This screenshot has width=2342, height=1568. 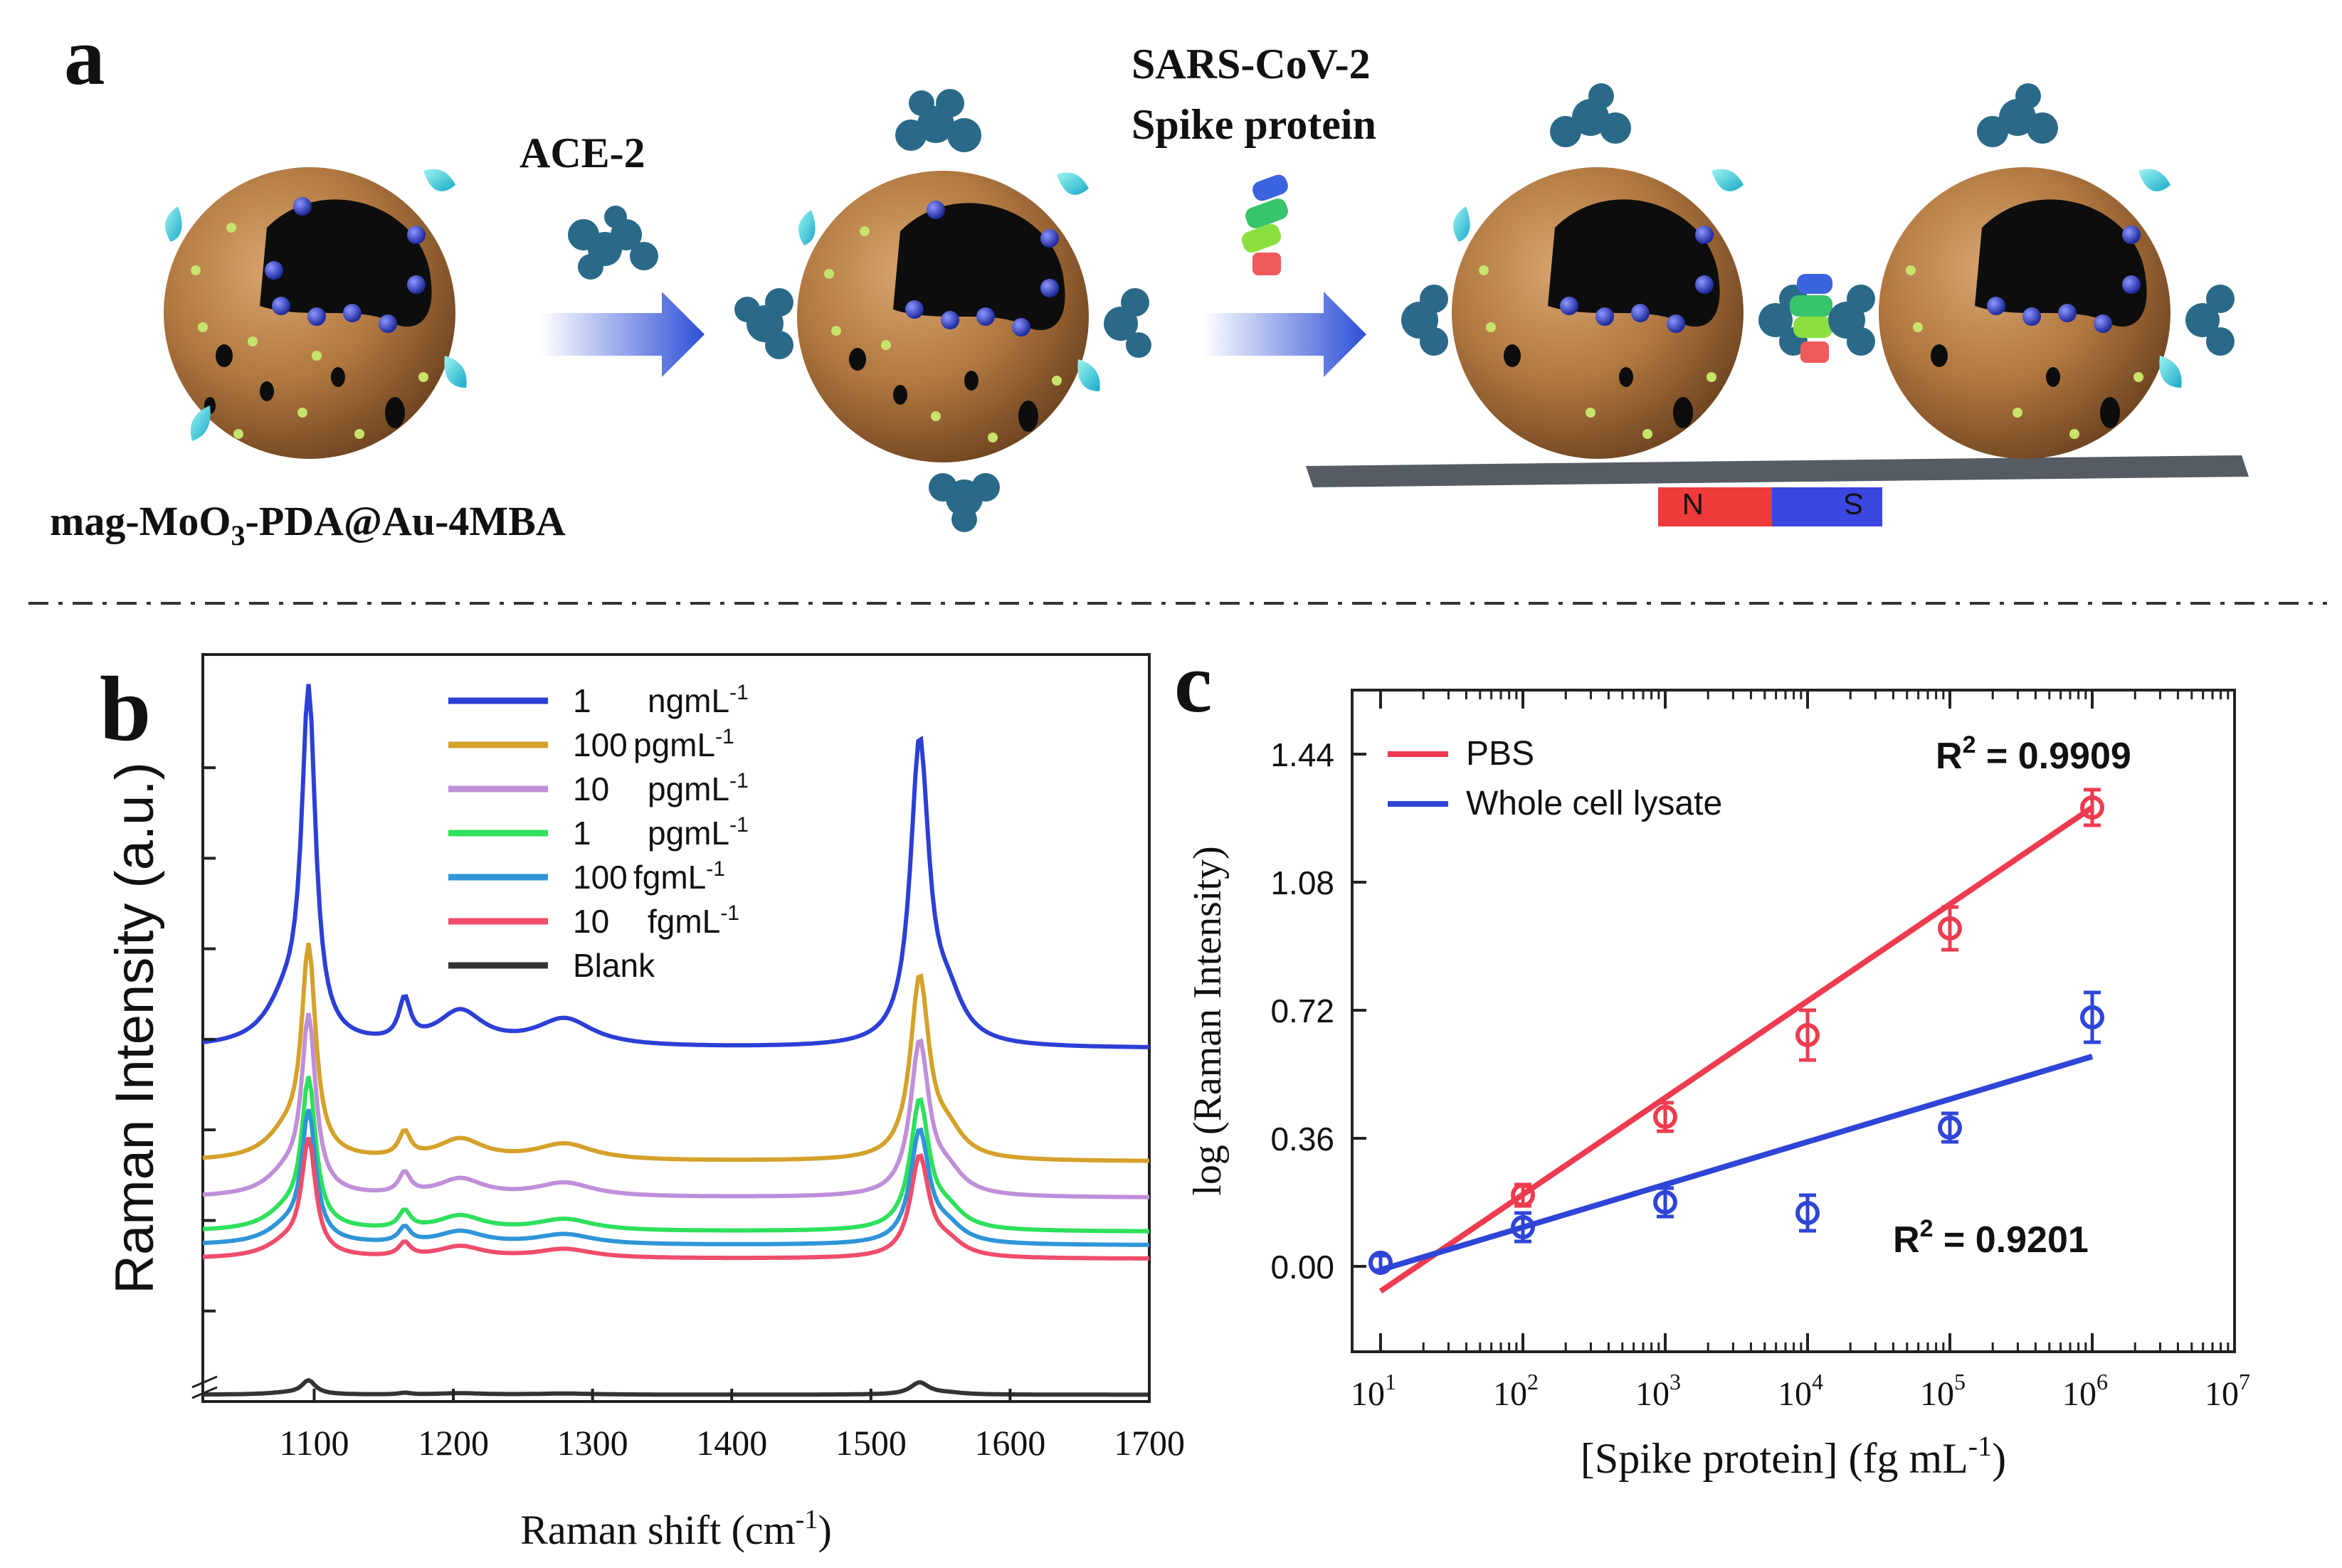 I want to click on legend-label-0: 1 ngmL-1, so click(x=661, y=700).